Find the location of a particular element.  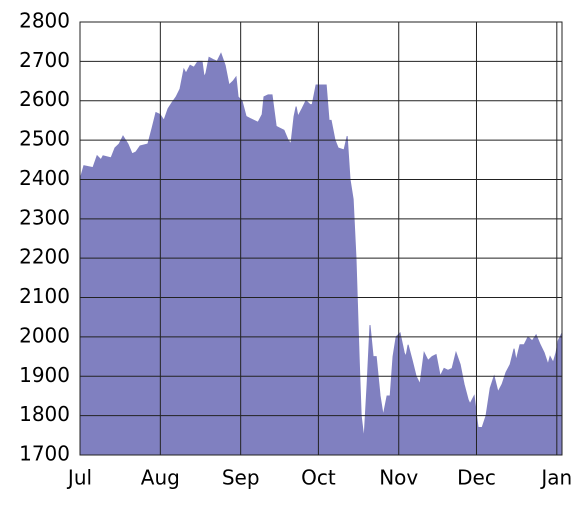

x-tick-label: Sep is located at coordinates (241, 478).